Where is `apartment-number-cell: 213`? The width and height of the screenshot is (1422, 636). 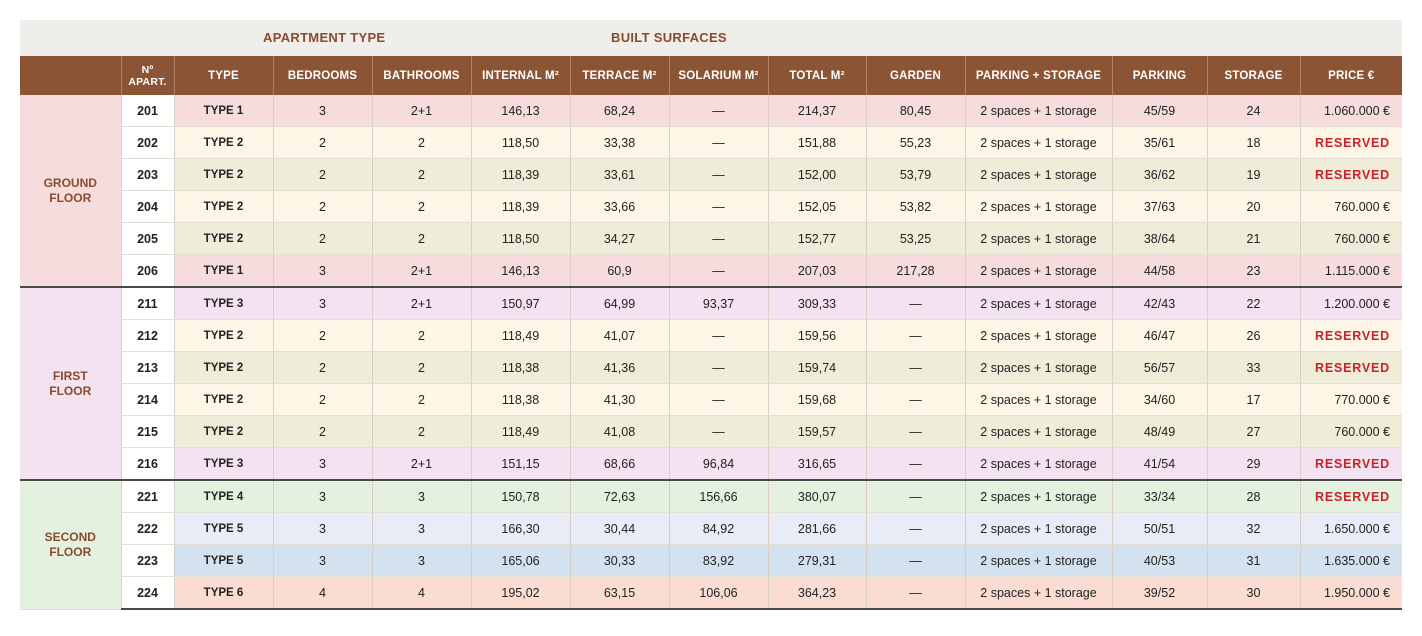 apartment-number-cell: 213 is located at coordinates (147, 367).